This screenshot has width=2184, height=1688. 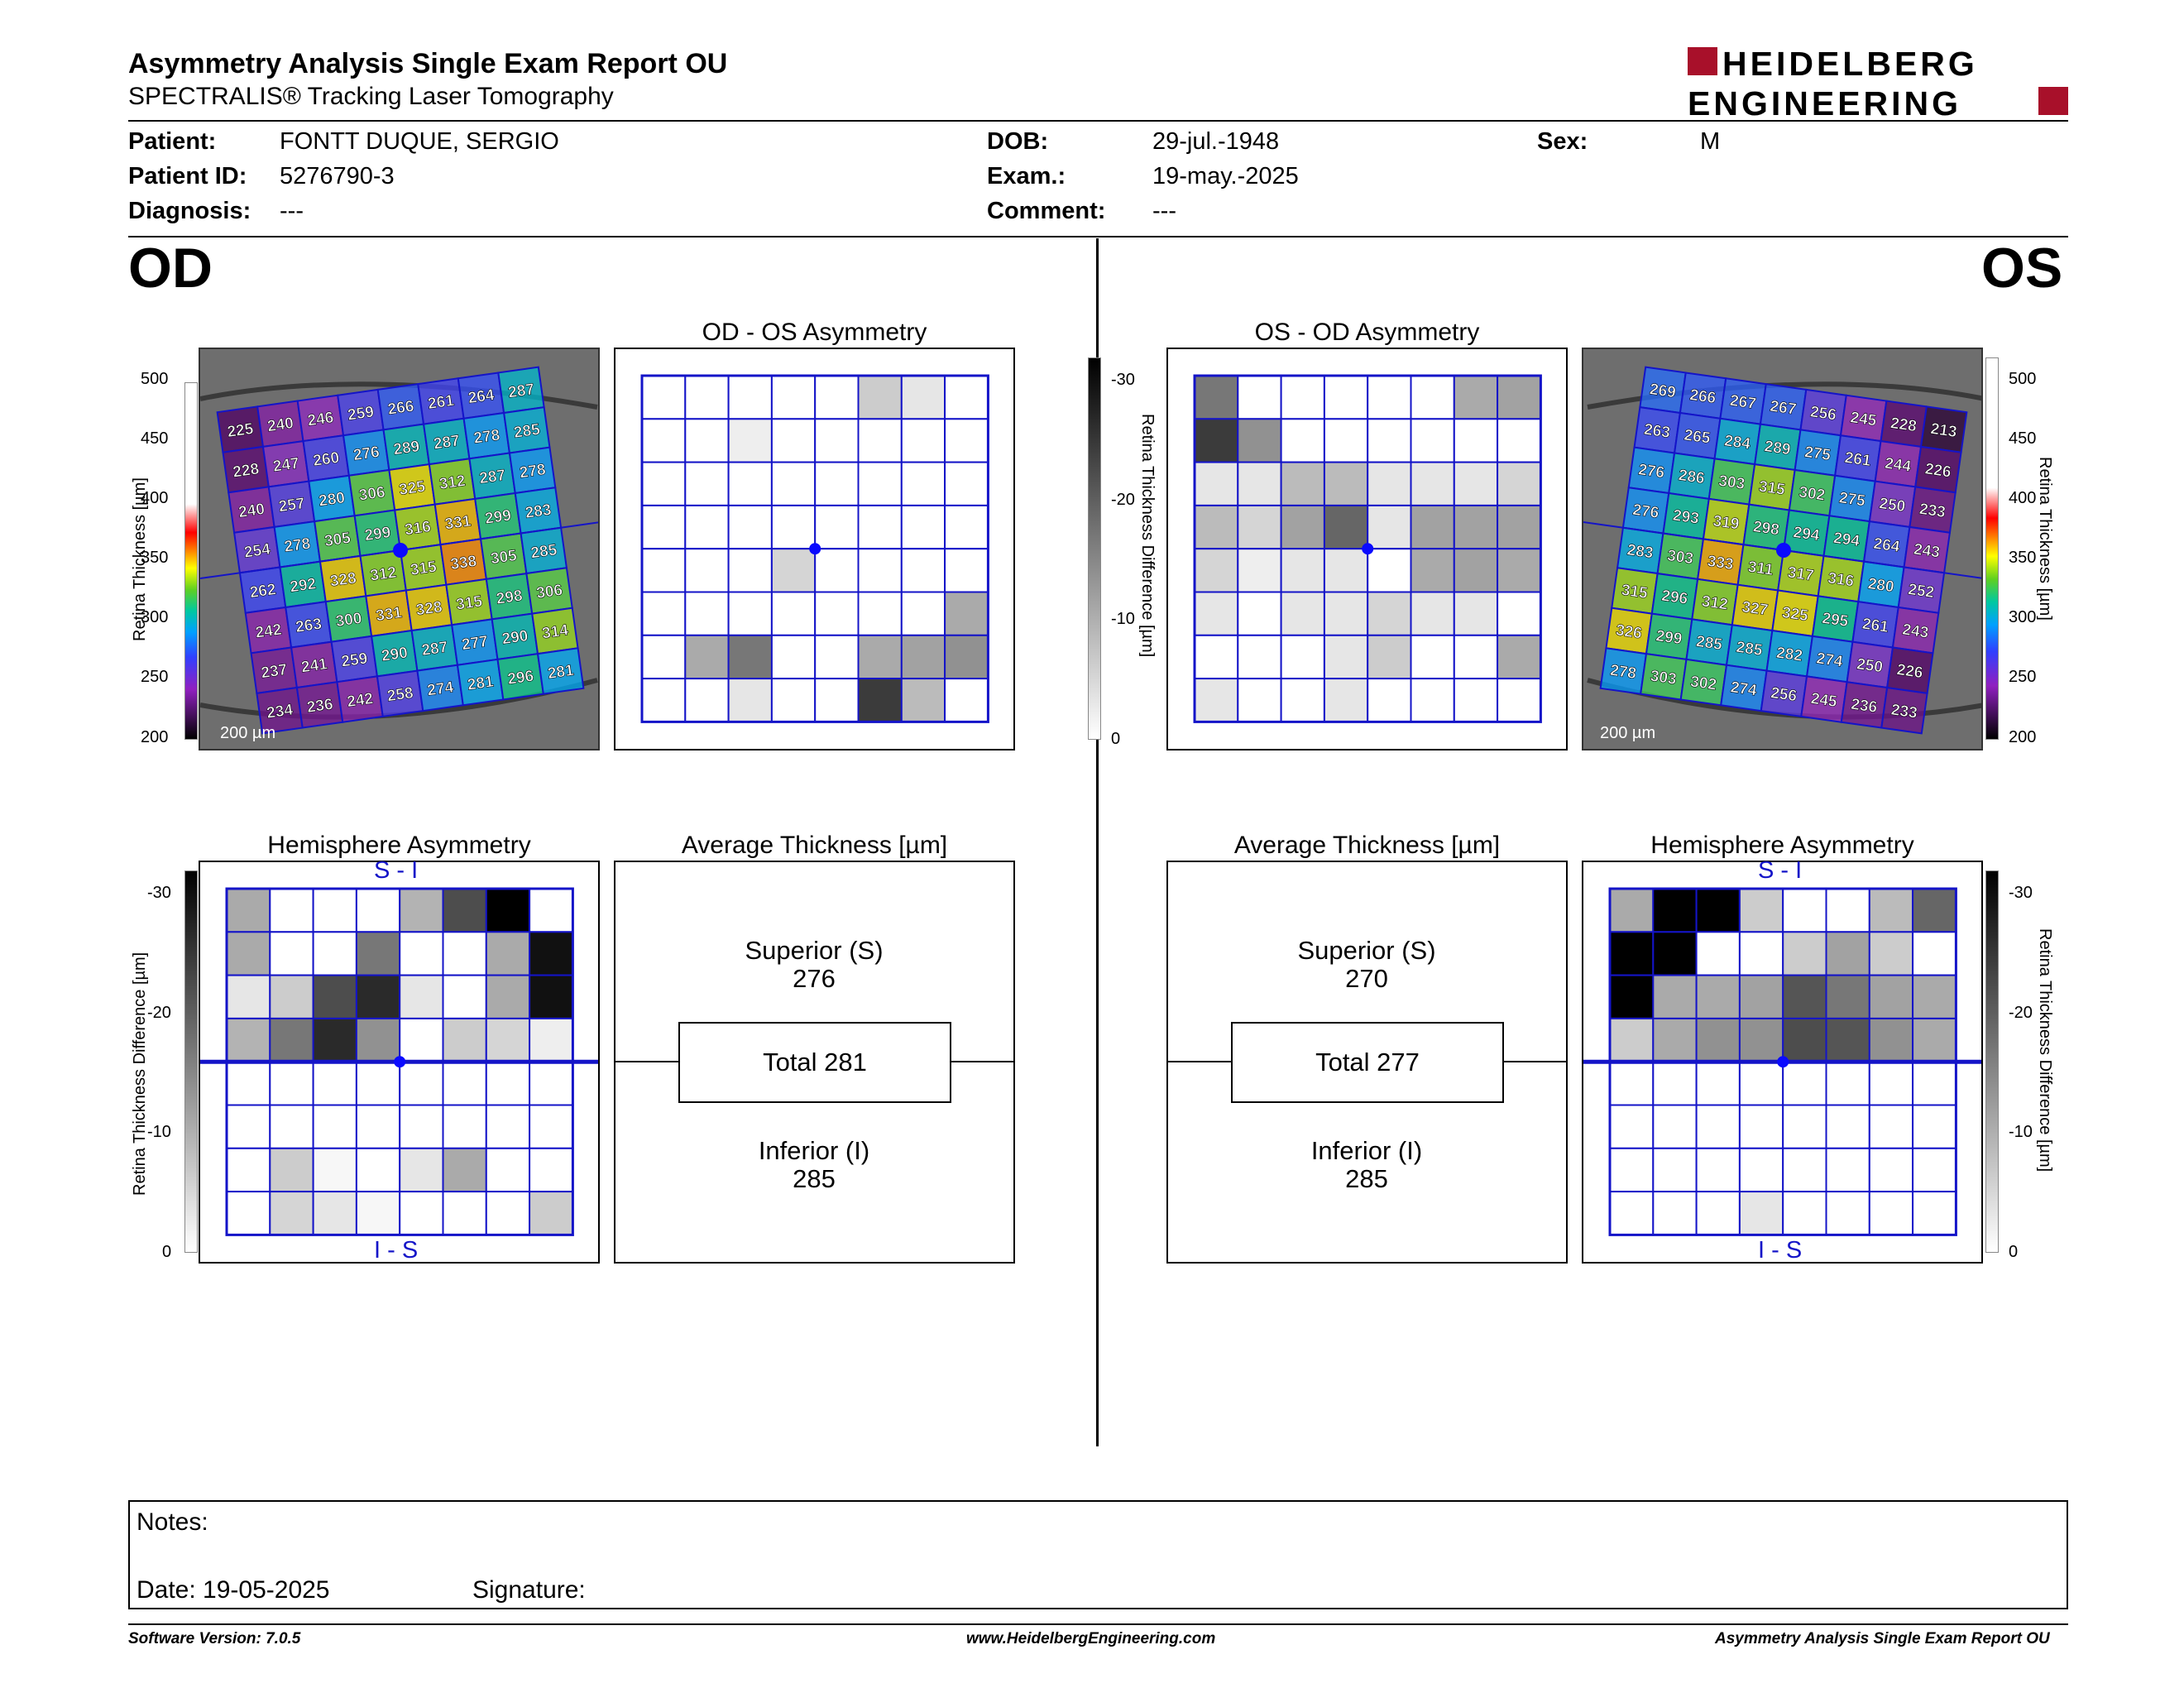 What do you see at coordinates (1731, 482) in the screenshot?
I see `thickness-value: 303` at bounding box center [1731, 482].